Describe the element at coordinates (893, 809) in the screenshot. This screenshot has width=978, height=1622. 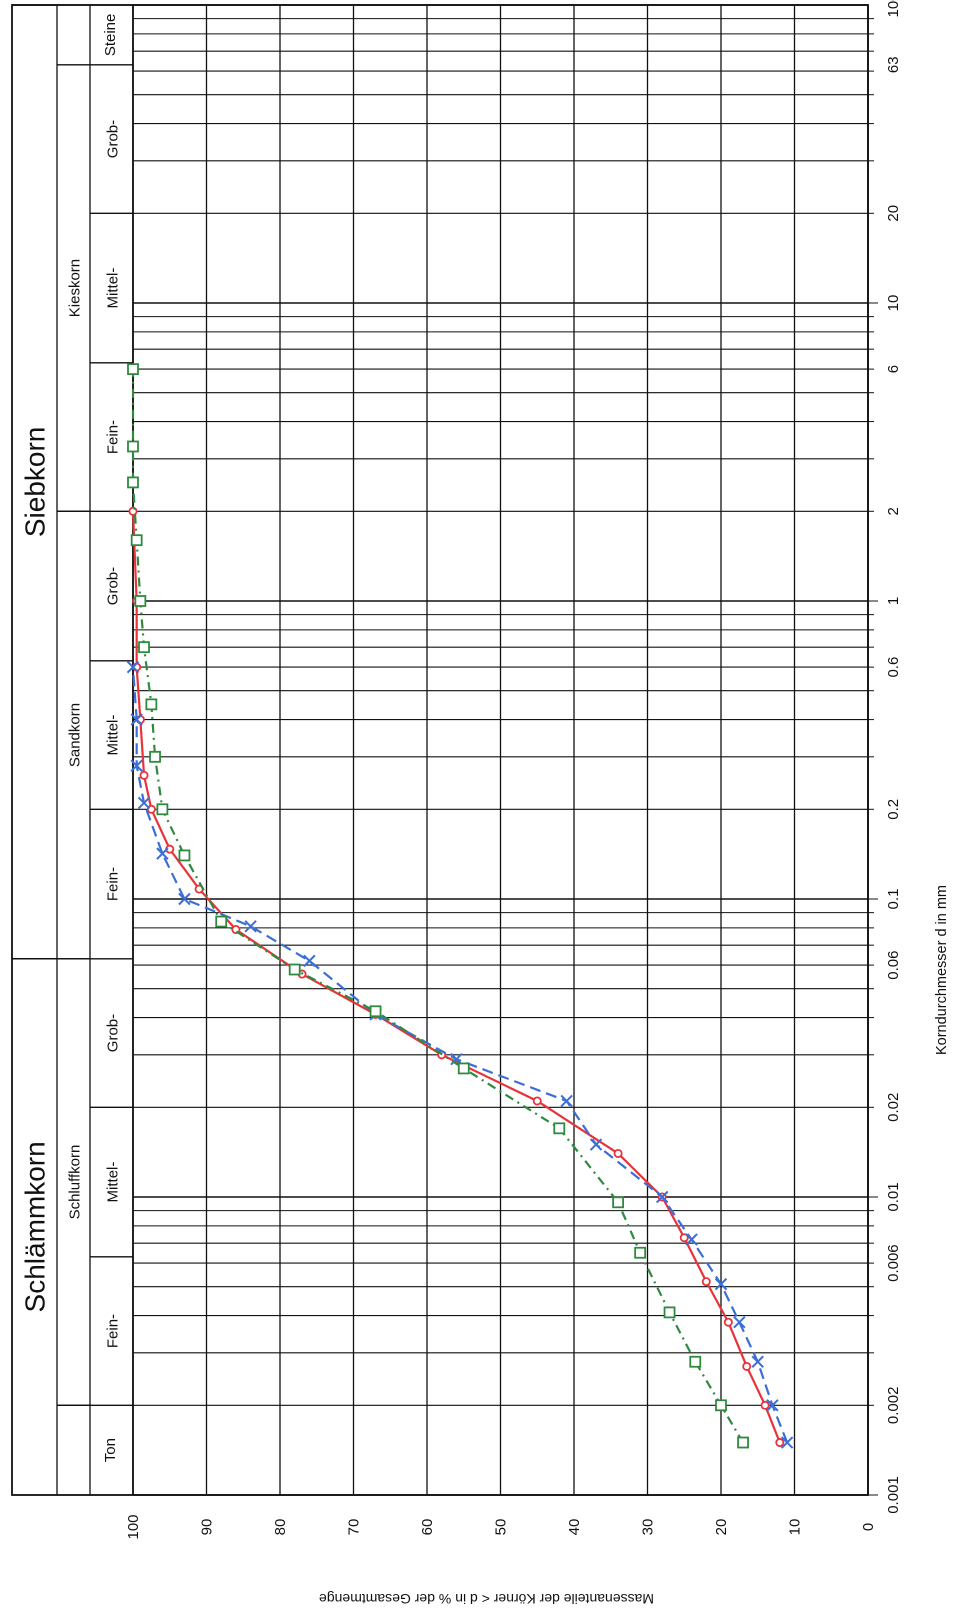
I see `x-tick-label: 0.2` at that location.